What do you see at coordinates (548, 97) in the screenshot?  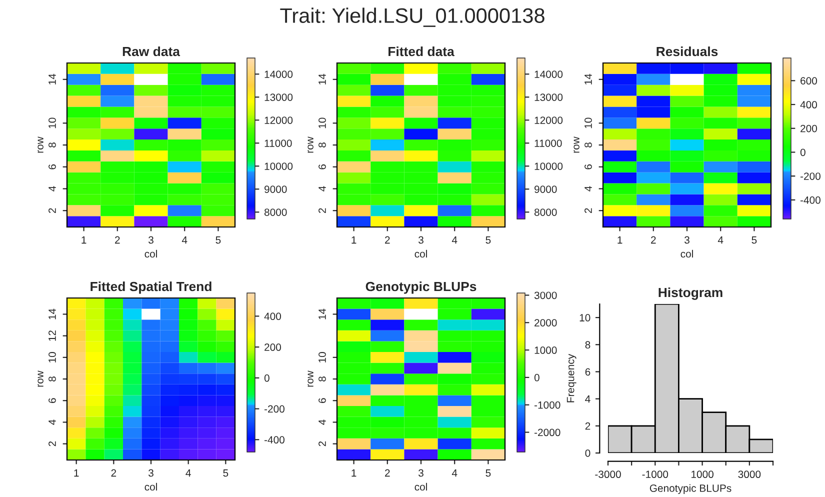 I see `color-bar-label: 13000` at bounding box center [548, 97].